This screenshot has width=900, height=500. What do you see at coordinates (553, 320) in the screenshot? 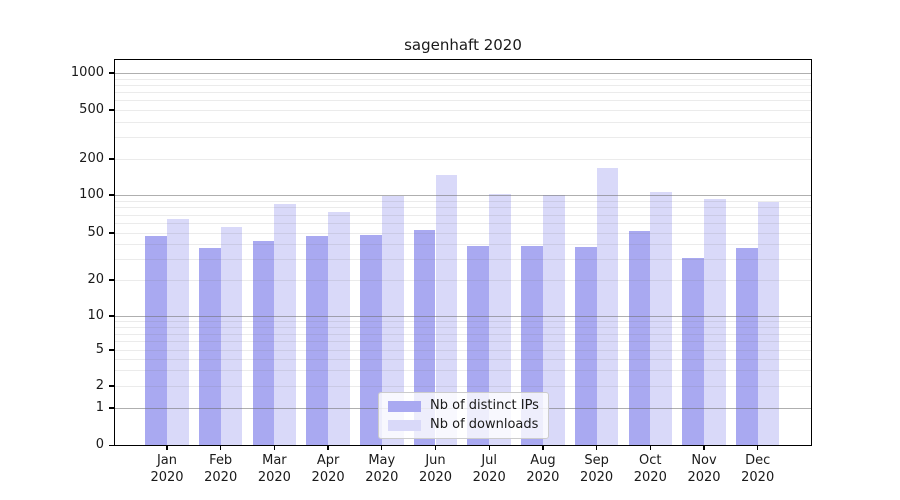
I see `bar-downloads-aug` at bounding box center [553, 320].